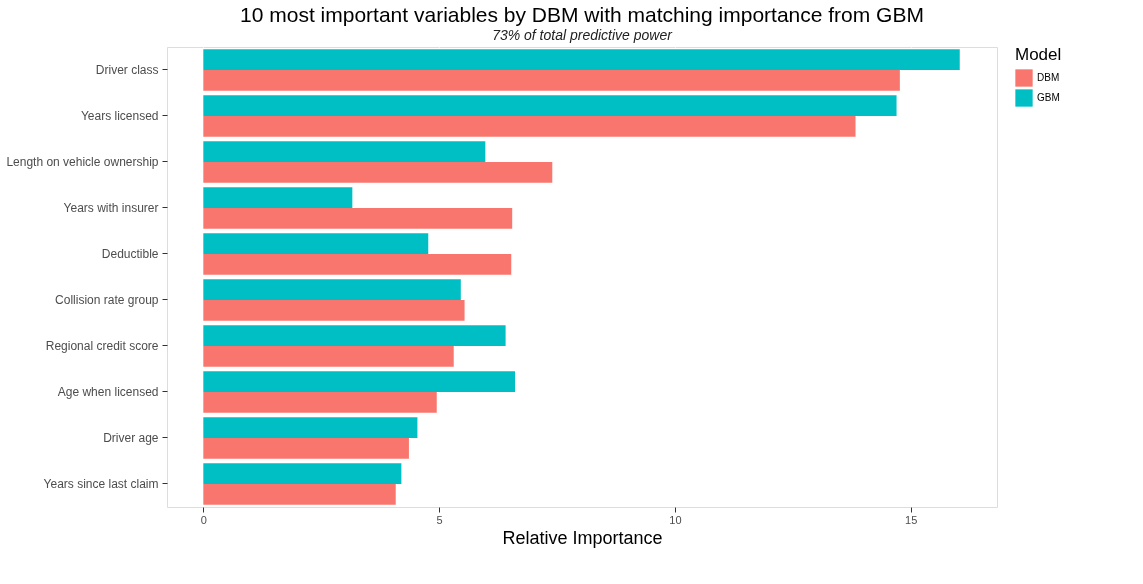  What do you see at coordinates (127, 70) in the screenshot?
I see `y-tick-label: Driver class` at bounding box center [127, 70].